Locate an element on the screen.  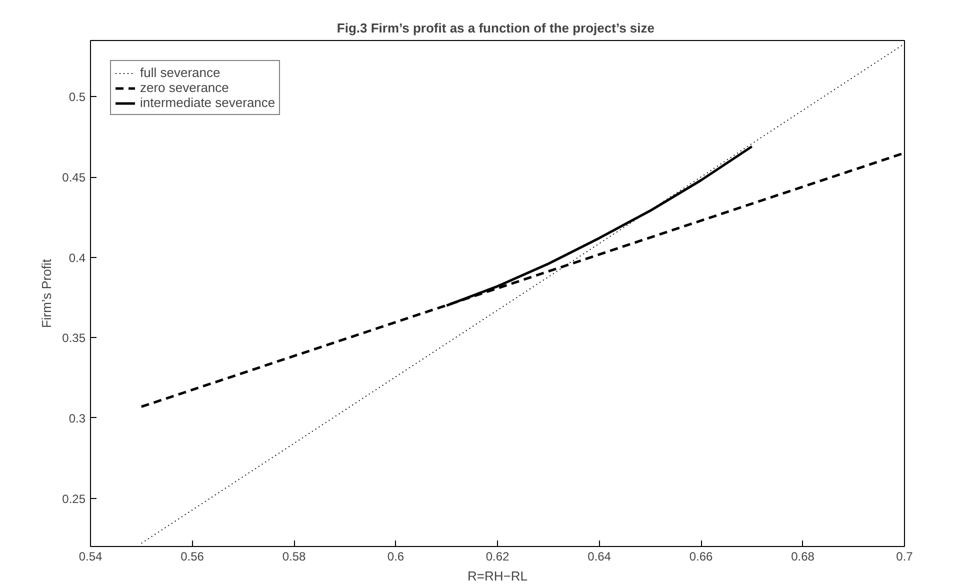
y-tick-label: 0.5 is located at coordinates (77, 97).